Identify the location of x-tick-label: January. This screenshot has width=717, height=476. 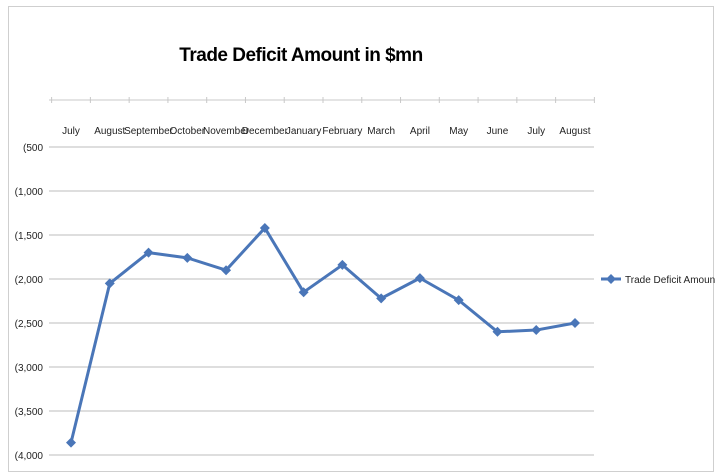
(304, 131).